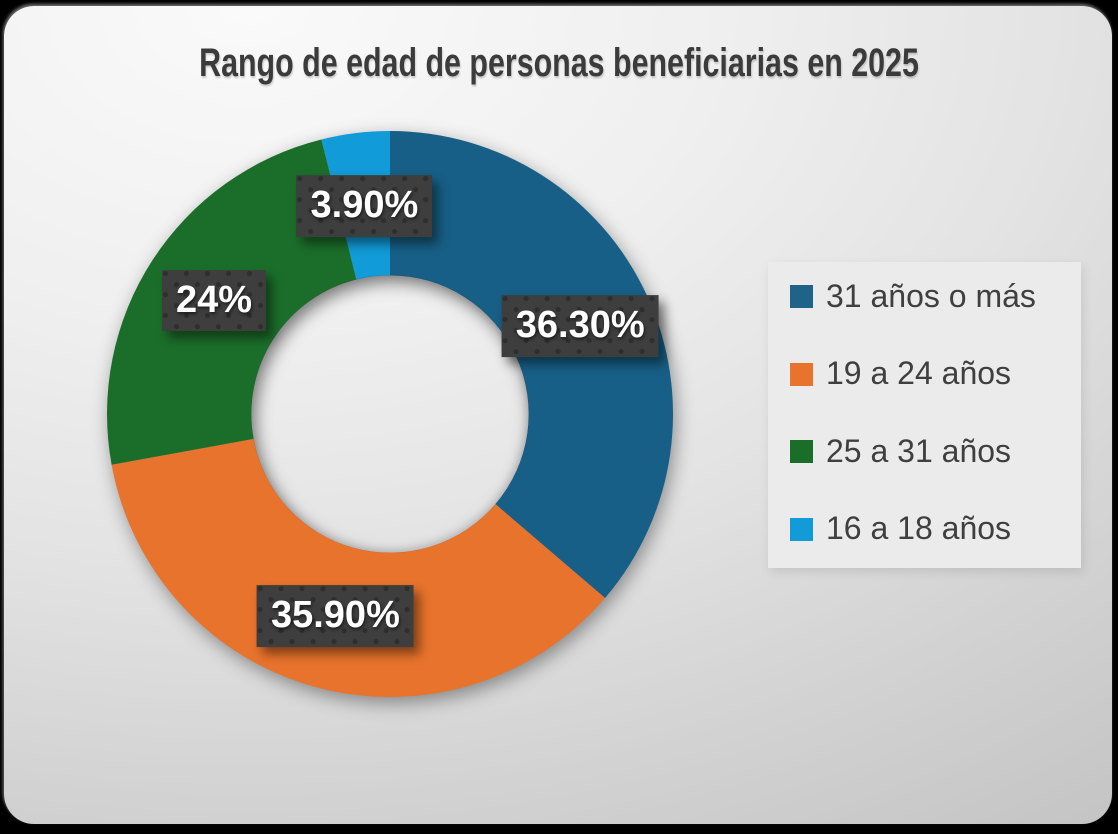 Image resolution: width=1118 pixels, height=834 pixels. I want to click on legend-item-3: 16 a 18 años, so click(931, 529).